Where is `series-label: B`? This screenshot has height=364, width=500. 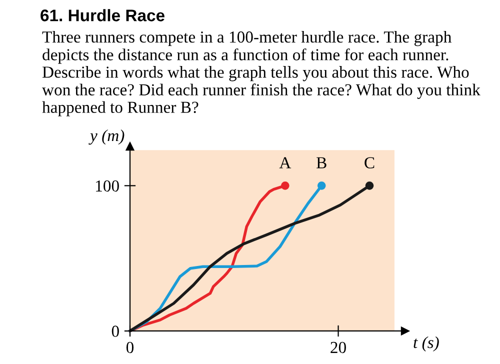 series-label: B is located at coordinates (321, 162).